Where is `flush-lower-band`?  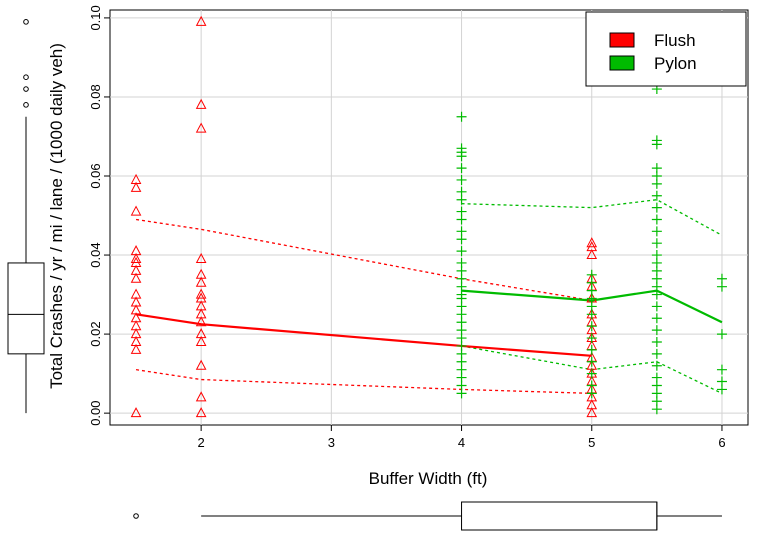 flush-lower-band is located at coordinates (363, 382).